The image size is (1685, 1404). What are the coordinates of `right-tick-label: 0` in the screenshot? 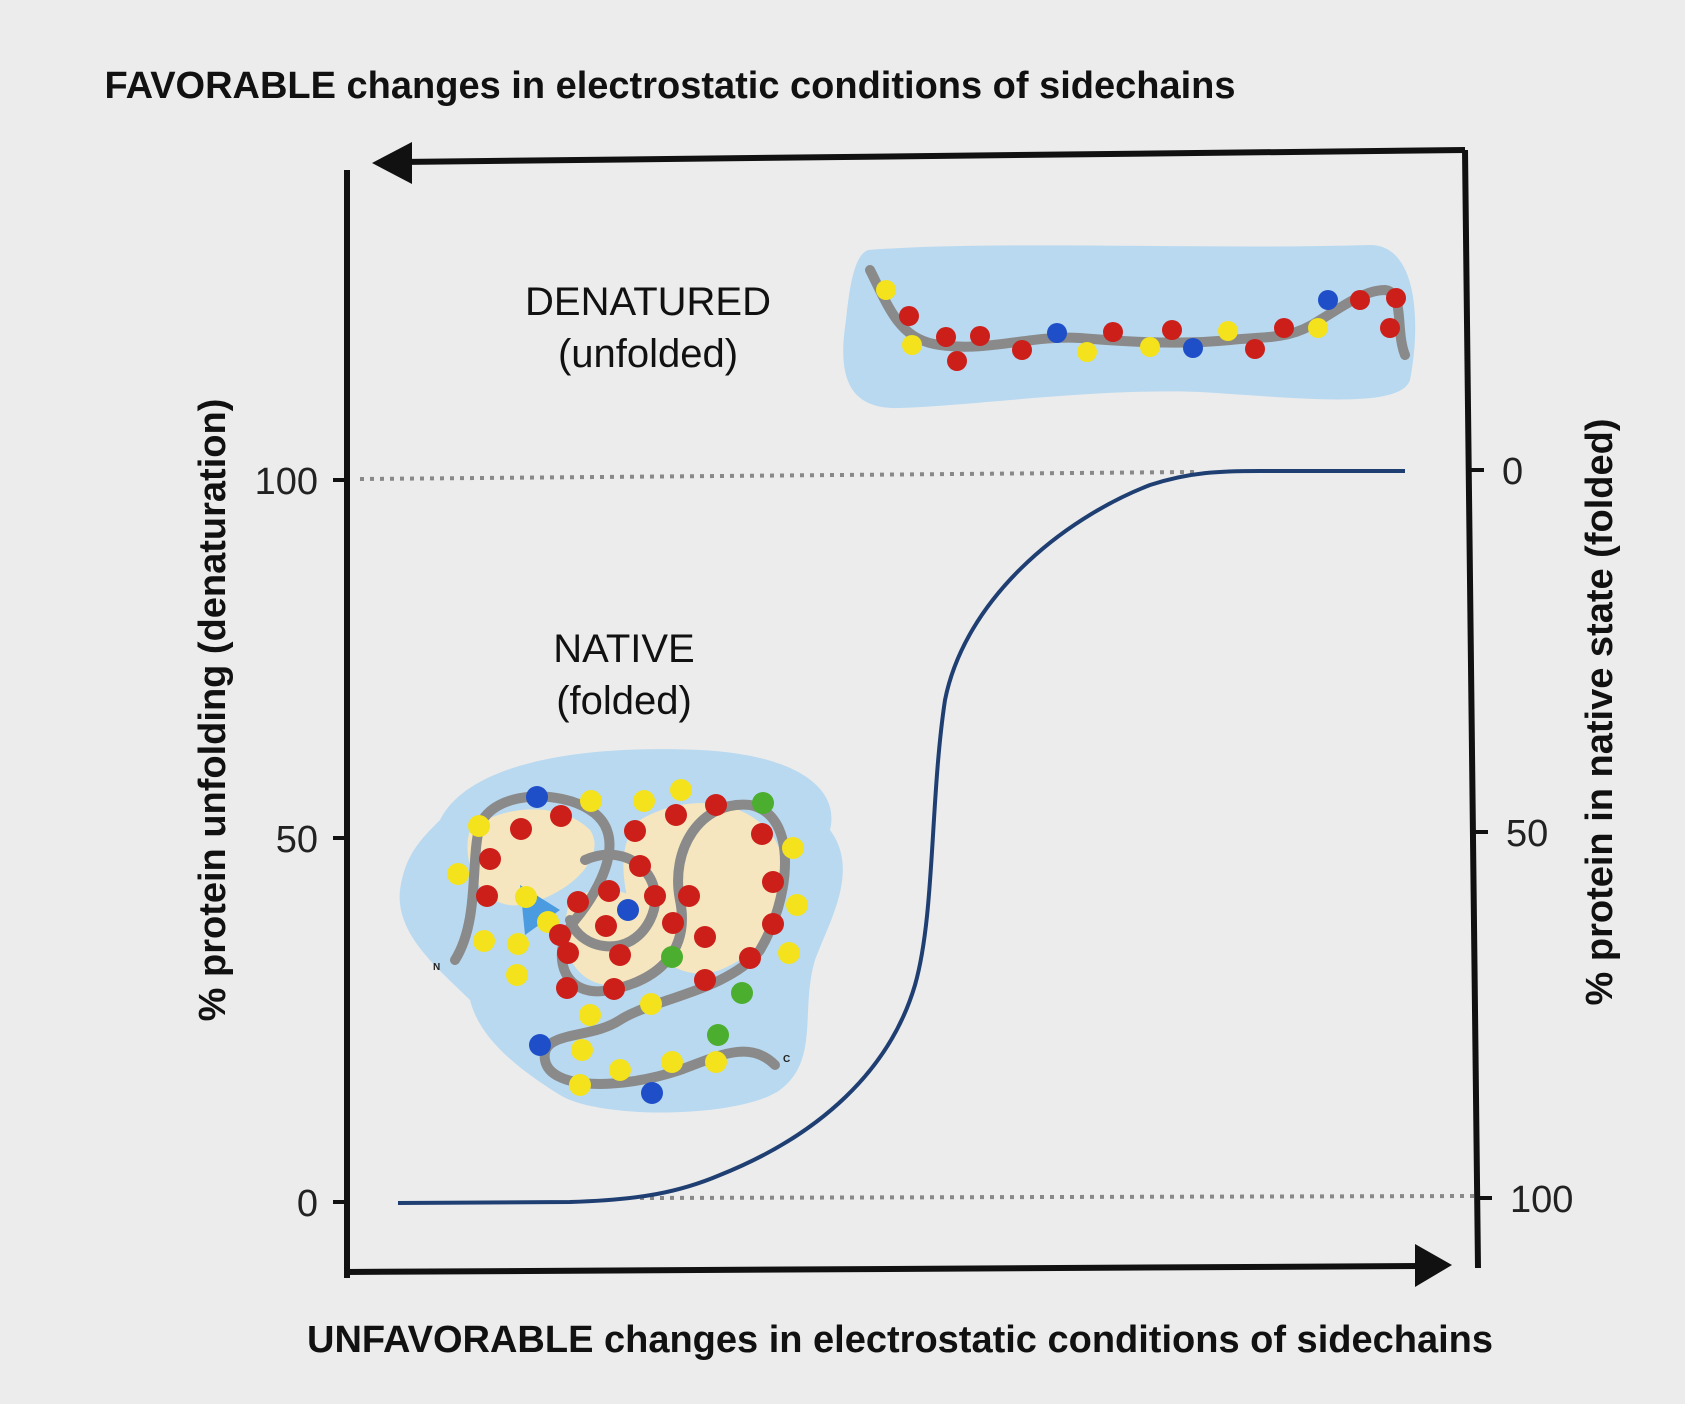 It's located at (1512, 472).